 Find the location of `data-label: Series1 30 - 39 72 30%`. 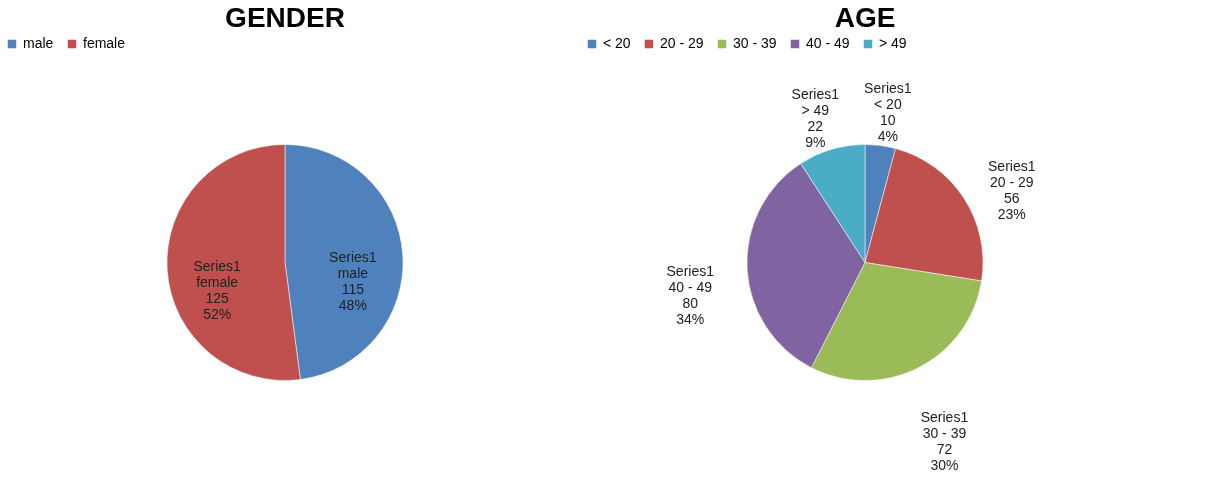

data-label: Series1 30 - 39 72 30% is located at coordinates (944, 441).